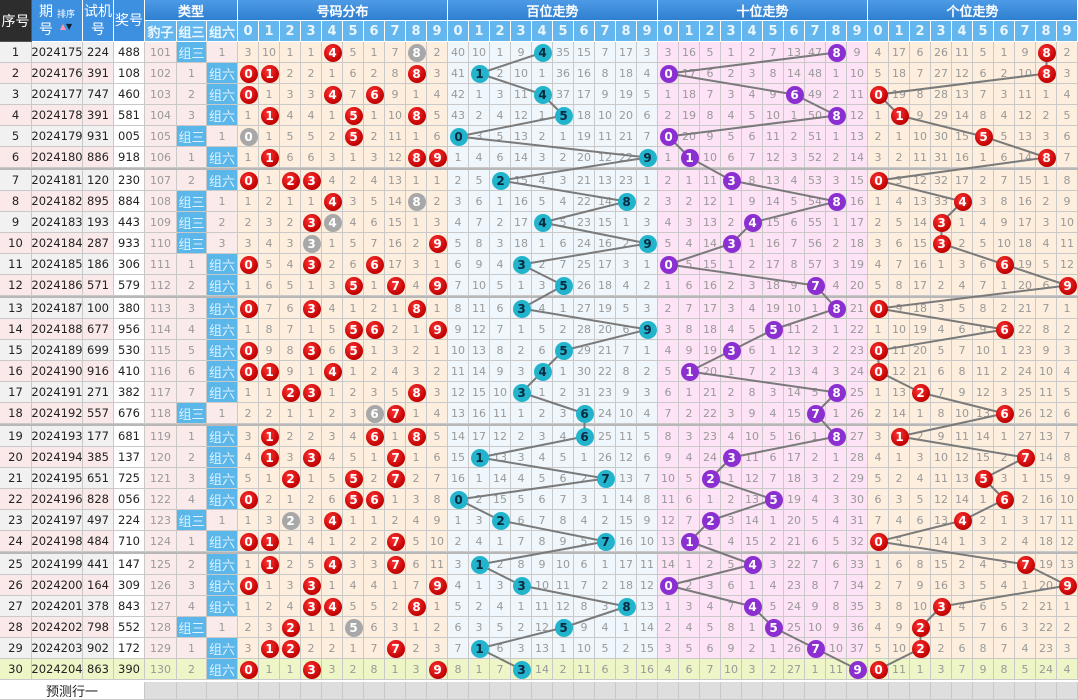 The height and width of the screenshot is (700, 1078). Describe the element at coordinates (192, 31) in the screenshot. I see `column-header-zusan: 组三` at that location.